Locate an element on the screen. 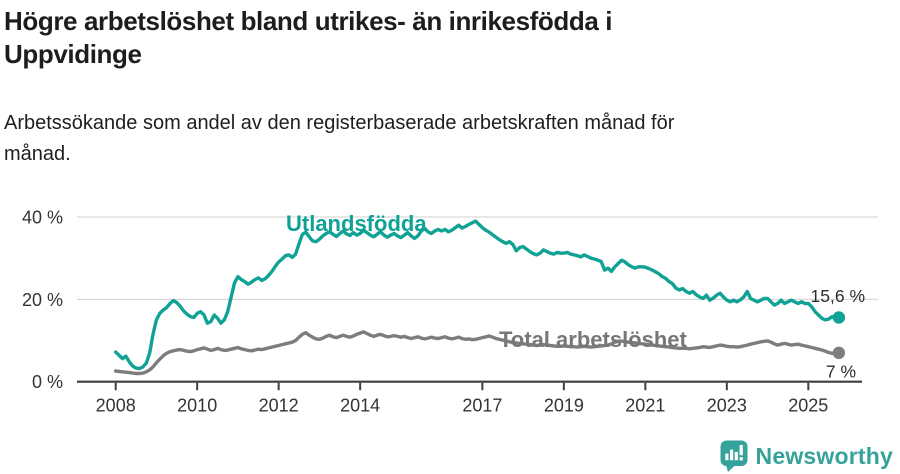  x-axis-tick-label: 2014 is located at coordinates (360, 406).